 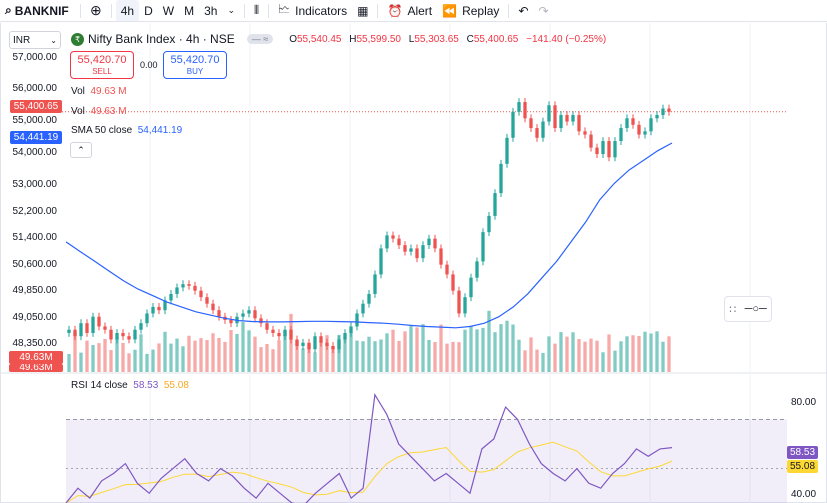 I want to click on redo-button: ↷, so click(x=544, y=11).